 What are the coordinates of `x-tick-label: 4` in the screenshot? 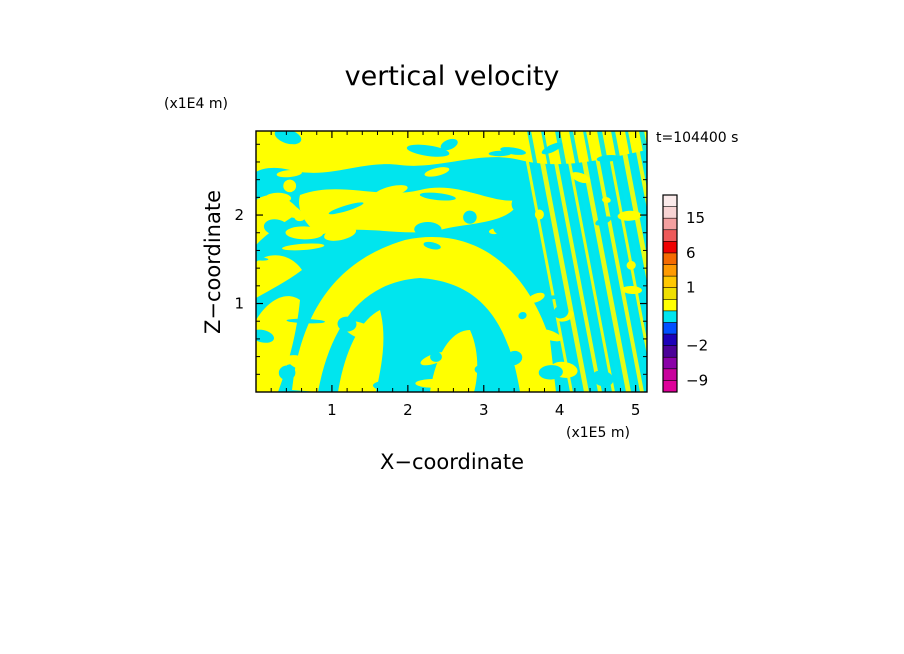 It's located at (560, 410).